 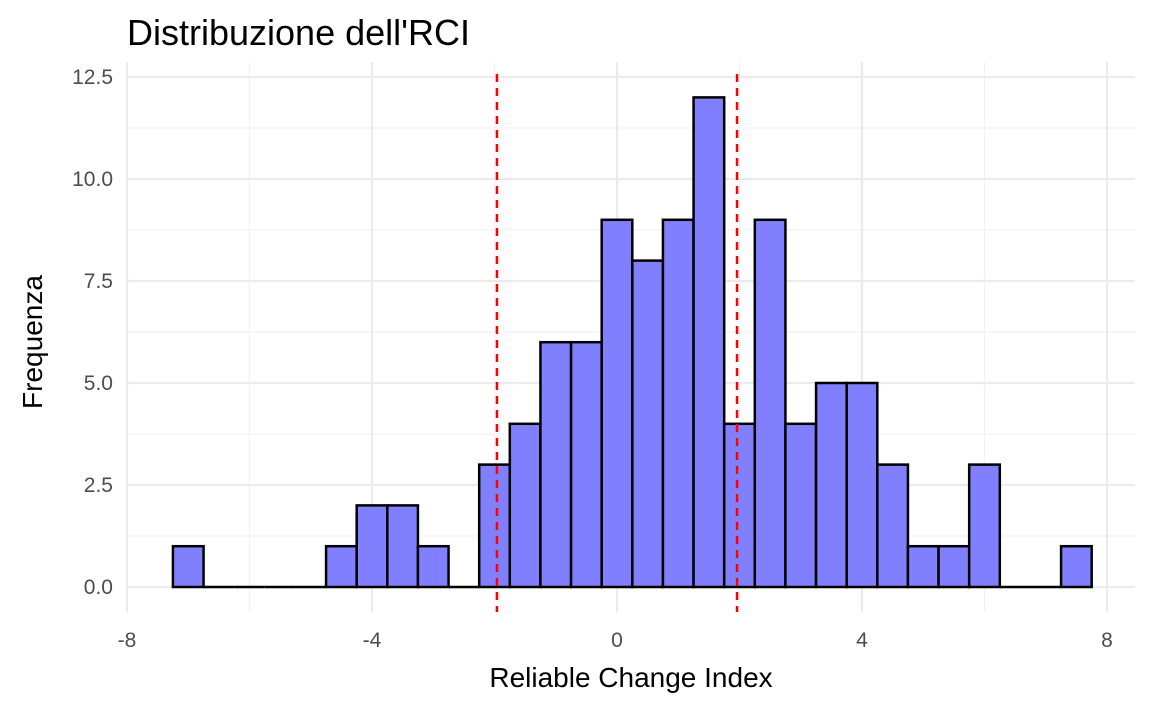 I want to click on x-tick-label: 8, so click(x=1107, y=640).